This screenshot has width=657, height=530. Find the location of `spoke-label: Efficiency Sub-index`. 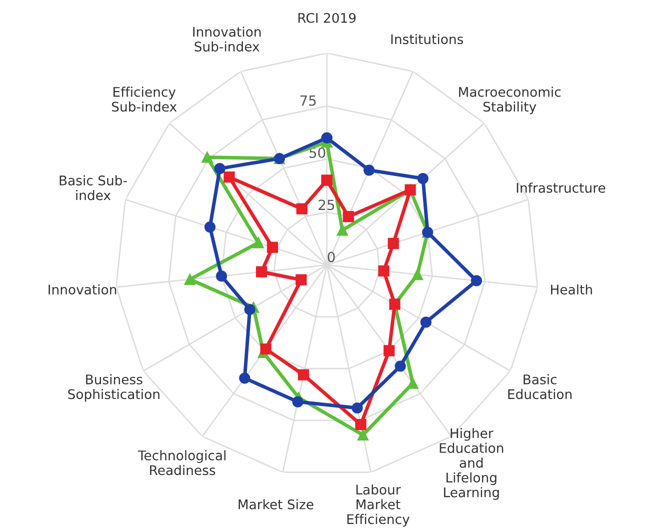

spoke-label: Efficiency Sub-index is located at coordinates (144, 99).